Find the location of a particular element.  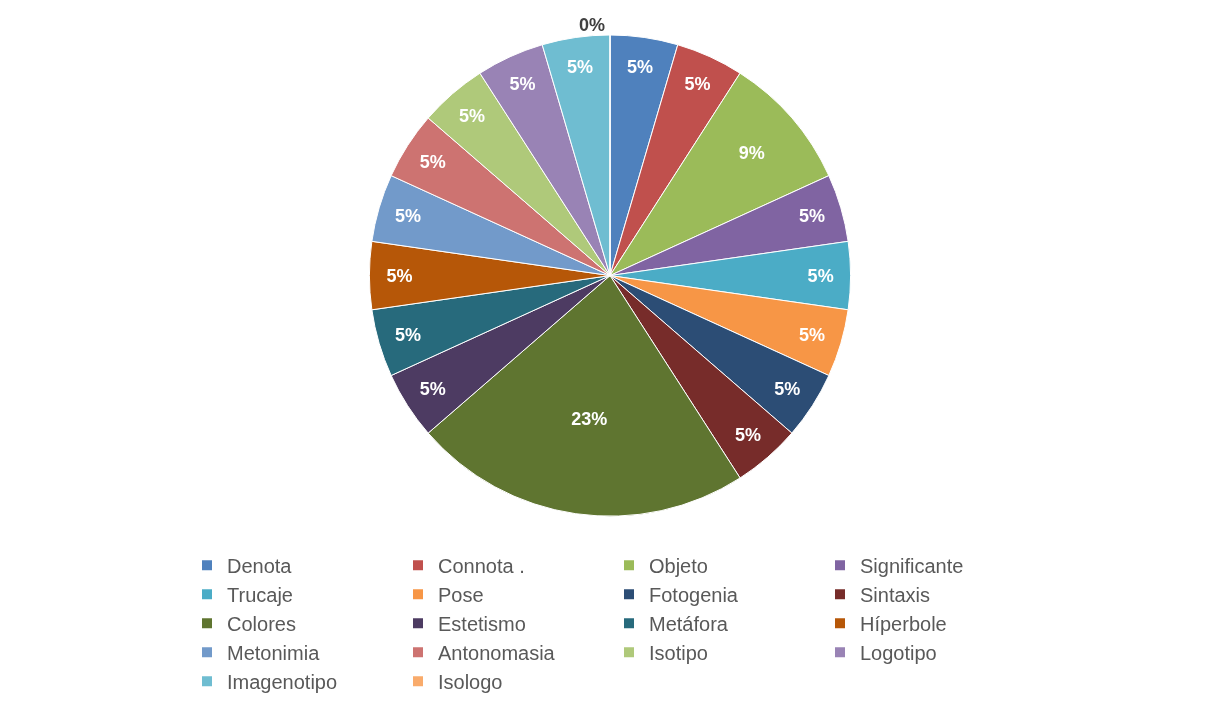

legend-label: Connota . is located at coordinates (481, 565).